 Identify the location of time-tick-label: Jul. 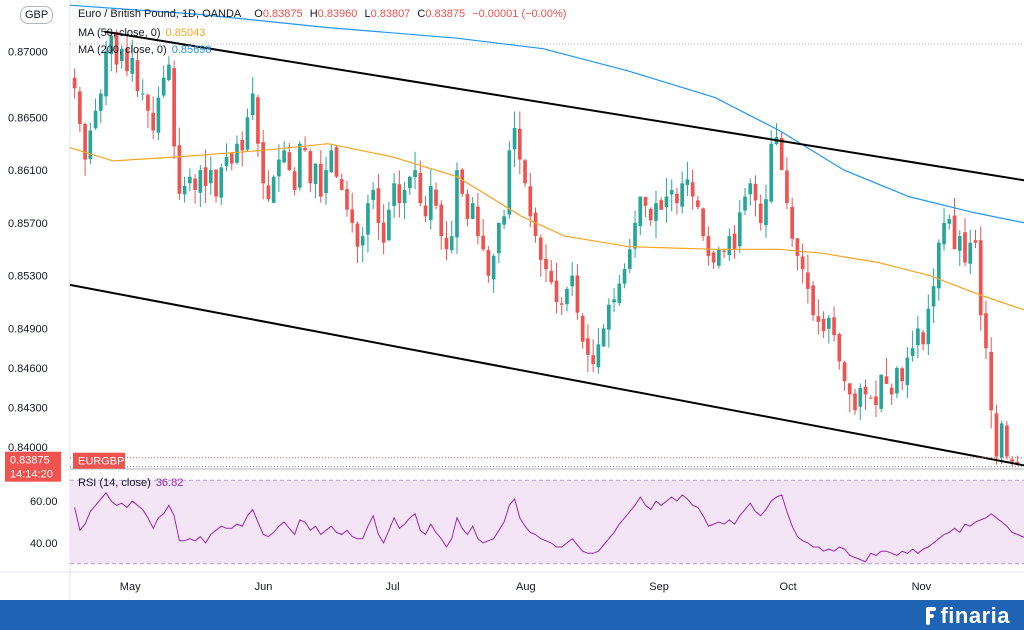
(392, 587).